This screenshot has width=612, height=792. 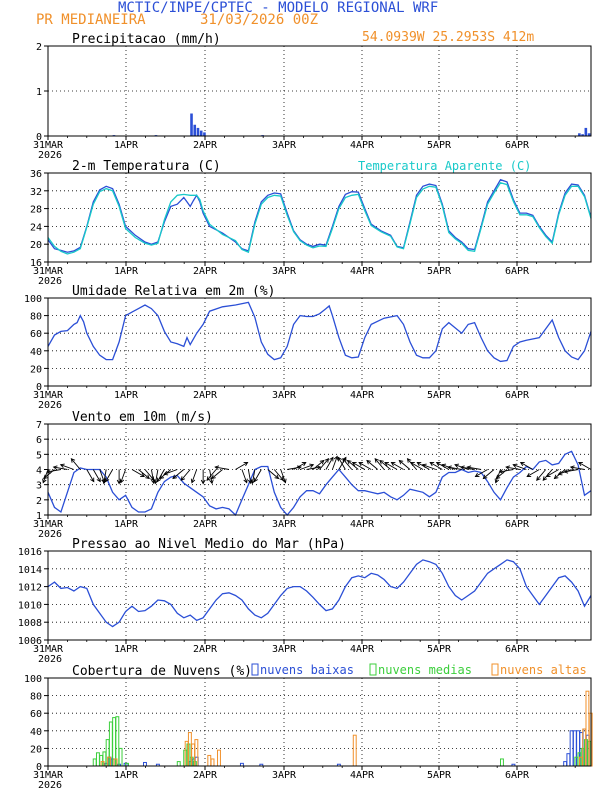 I want to click on panel-press, so click(x=318, y=597).